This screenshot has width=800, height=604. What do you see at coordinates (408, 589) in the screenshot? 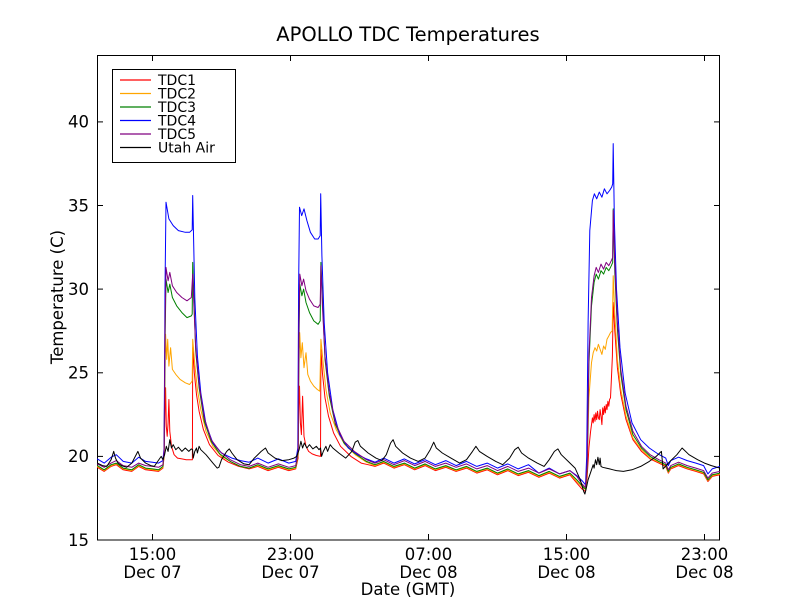
I see `x-axis-label: Date (GMT)` at bounding box center [408, 589].